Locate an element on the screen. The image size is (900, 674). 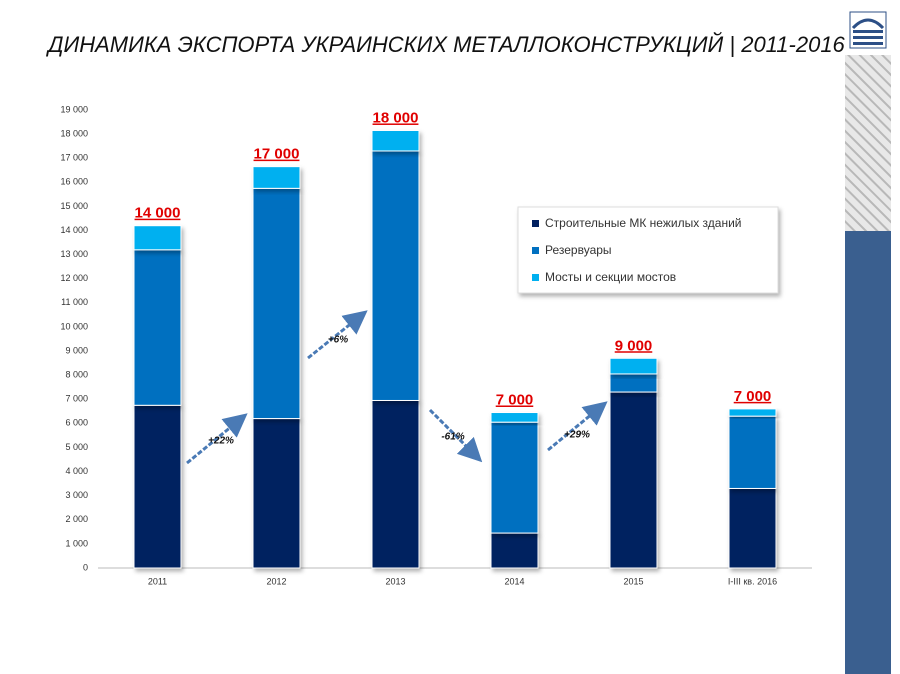
y-tick-label: 8 000 is located at coordinates (76, 375).